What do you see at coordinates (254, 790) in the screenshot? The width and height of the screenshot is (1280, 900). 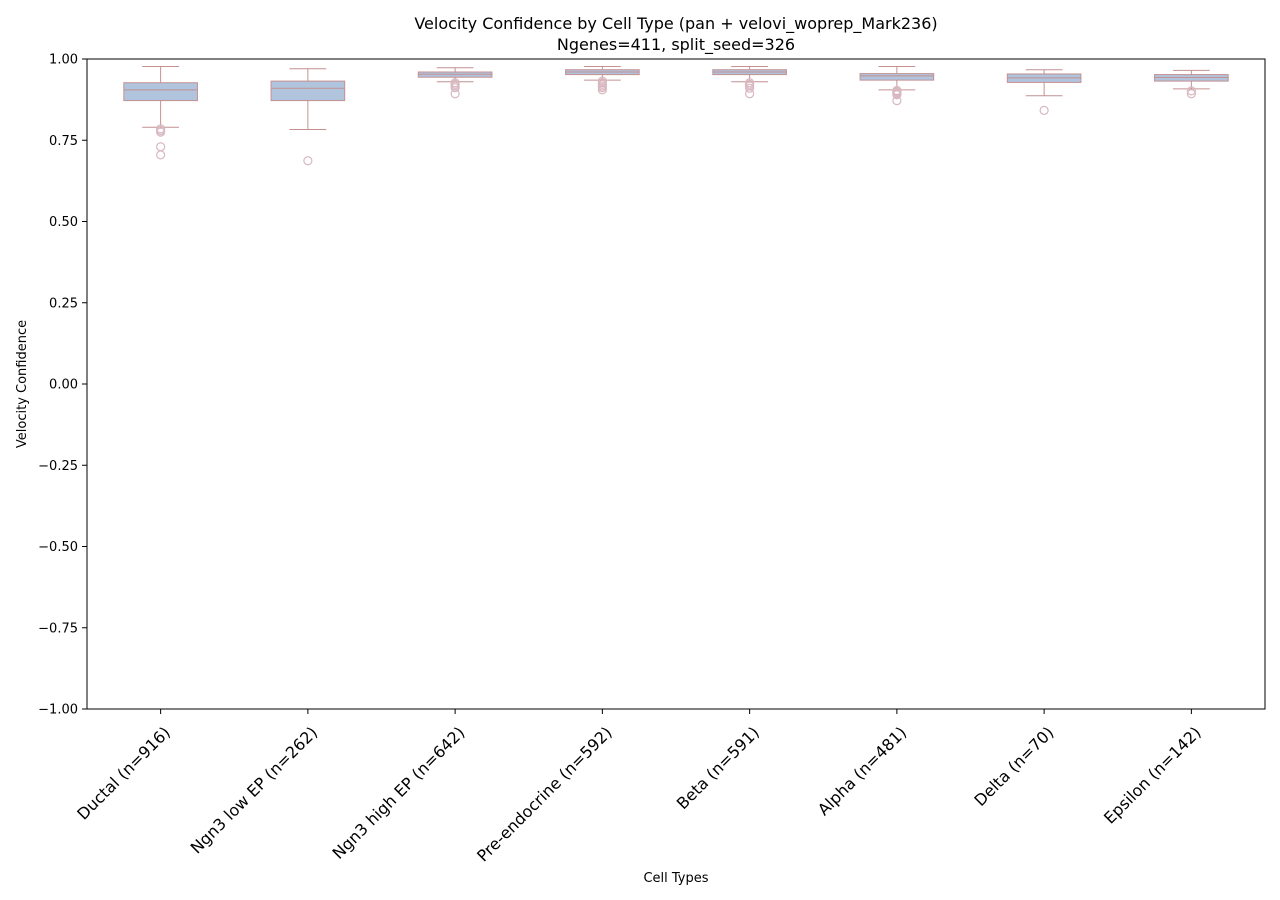 I see `x-tick-label: Ngn3 low EP (n=262)` at bounding box center [254, 790].